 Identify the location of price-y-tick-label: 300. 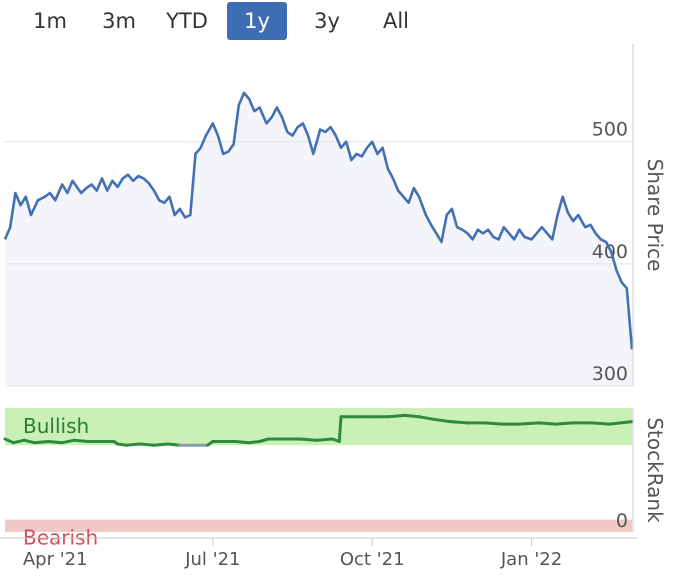
(610, 374).